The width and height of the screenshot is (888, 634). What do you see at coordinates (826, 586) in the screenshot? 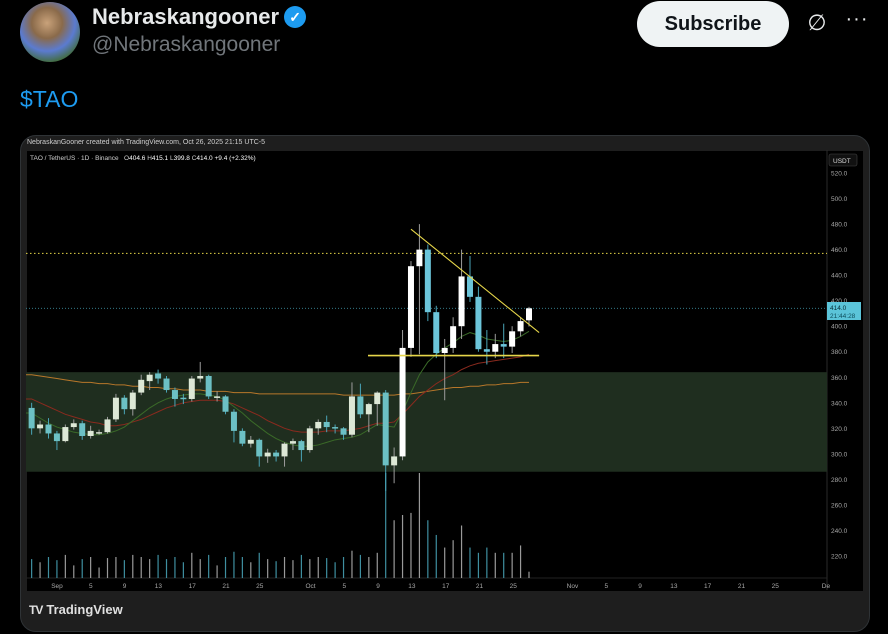
I see `time-tick-label: De` at bounding box center [826, 586].